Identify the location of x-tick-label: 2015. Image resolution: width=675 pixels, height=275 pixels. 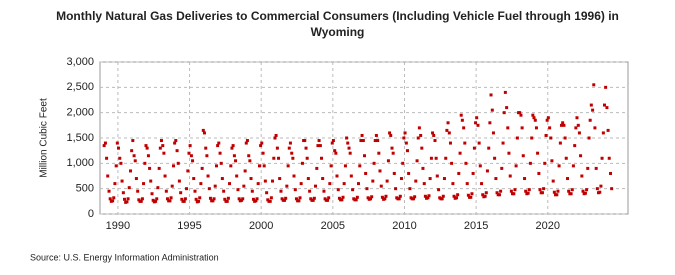
(476, 226).